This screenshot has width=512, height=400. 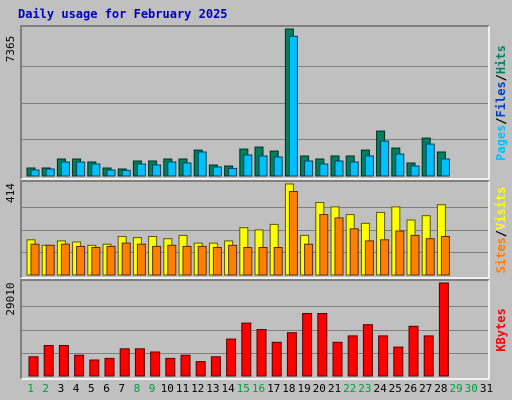 What do you see at coordinates (274, 388) in the screenshot?
I see `day-label-17: 17` at bounding box center [274, 388].